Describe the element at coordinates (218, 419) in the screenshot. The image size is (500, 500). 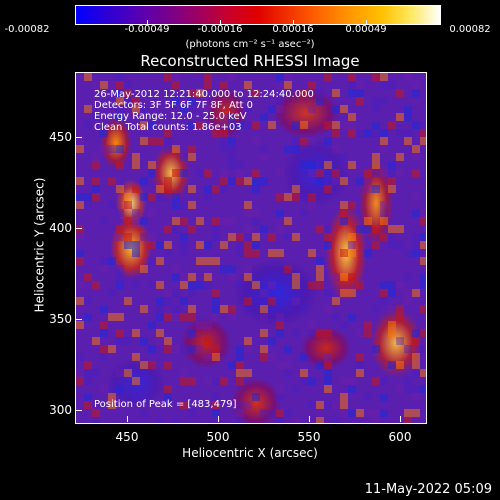
I see `x-tick-mark` at that location.